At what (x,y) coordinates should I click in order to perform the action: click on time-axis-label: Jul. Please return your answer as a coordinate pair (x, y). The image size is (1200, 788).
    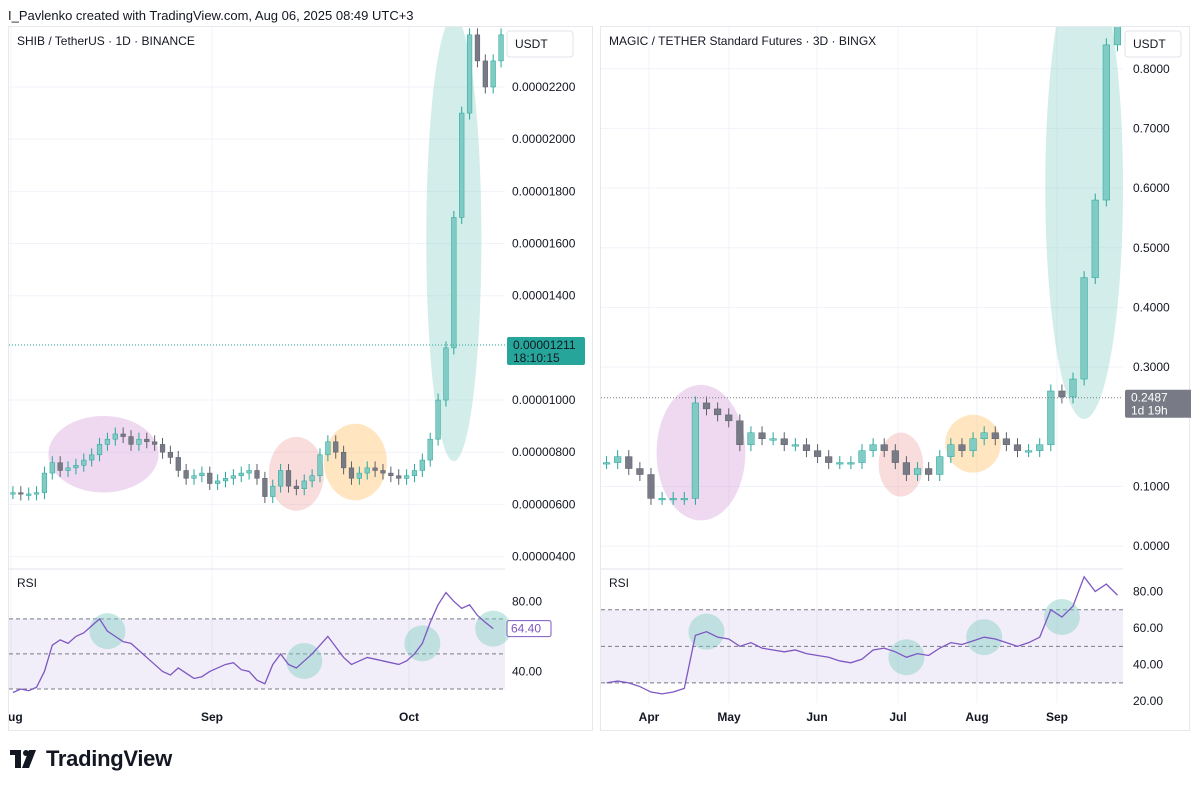
    Looking at the image, I should click on (897, 717).